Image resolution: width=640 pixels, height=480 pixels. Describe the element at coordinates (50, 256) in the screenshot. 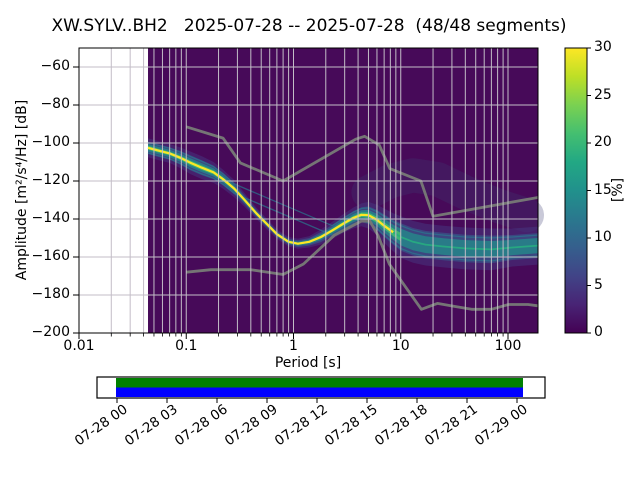

I see `y-tick-label: −160` at that location.